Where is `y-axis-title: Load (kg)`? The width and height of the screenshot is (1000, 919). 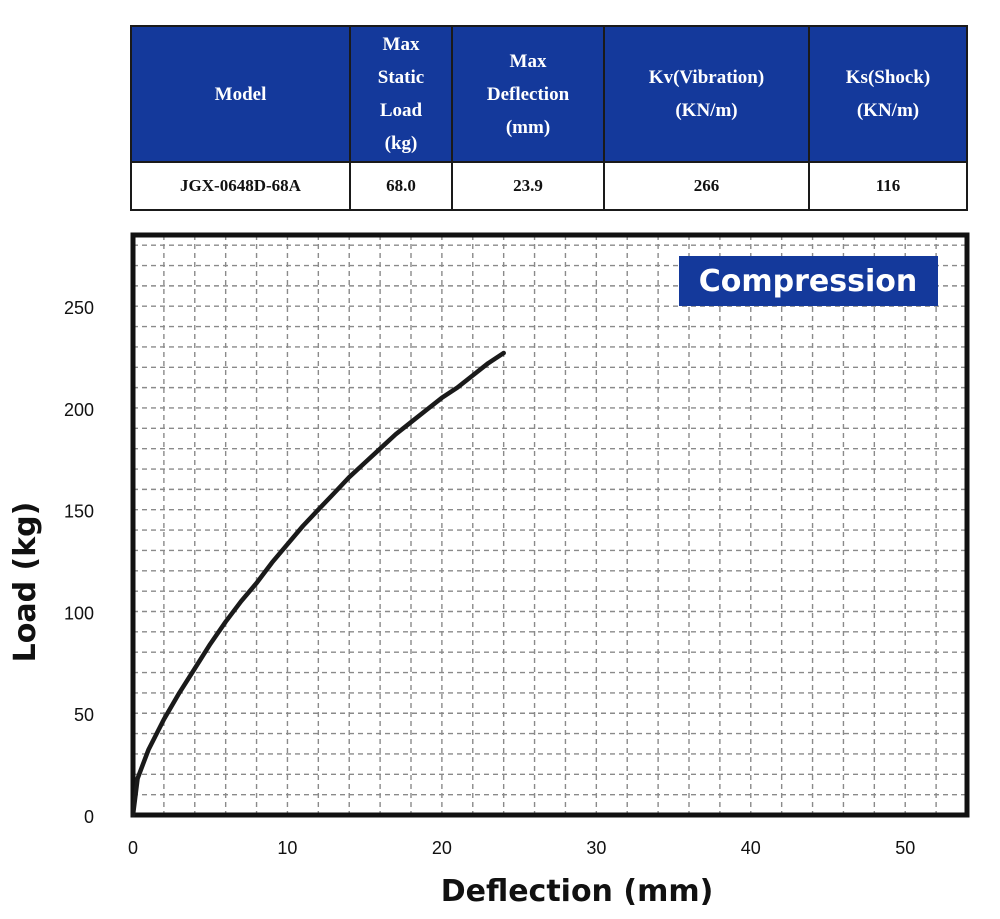 y-axis-title: Load (kg) is located at coordinates (25, 582).